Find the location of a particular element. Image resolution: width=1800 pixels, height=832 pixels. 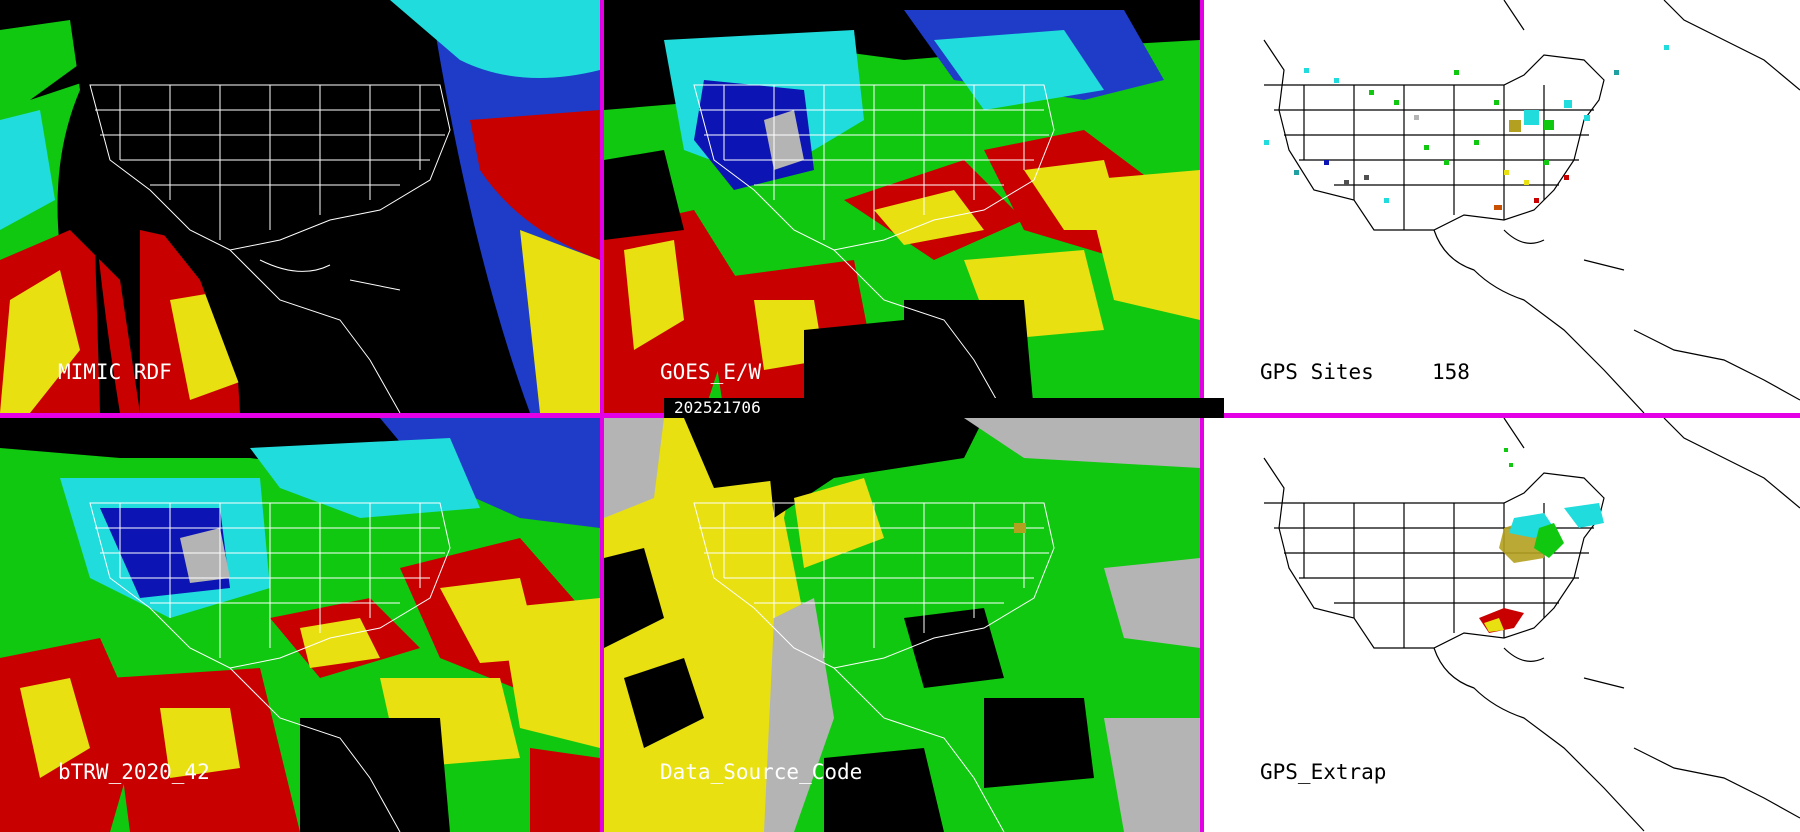

gps-sites-map is located at coordinates (1531, 206).